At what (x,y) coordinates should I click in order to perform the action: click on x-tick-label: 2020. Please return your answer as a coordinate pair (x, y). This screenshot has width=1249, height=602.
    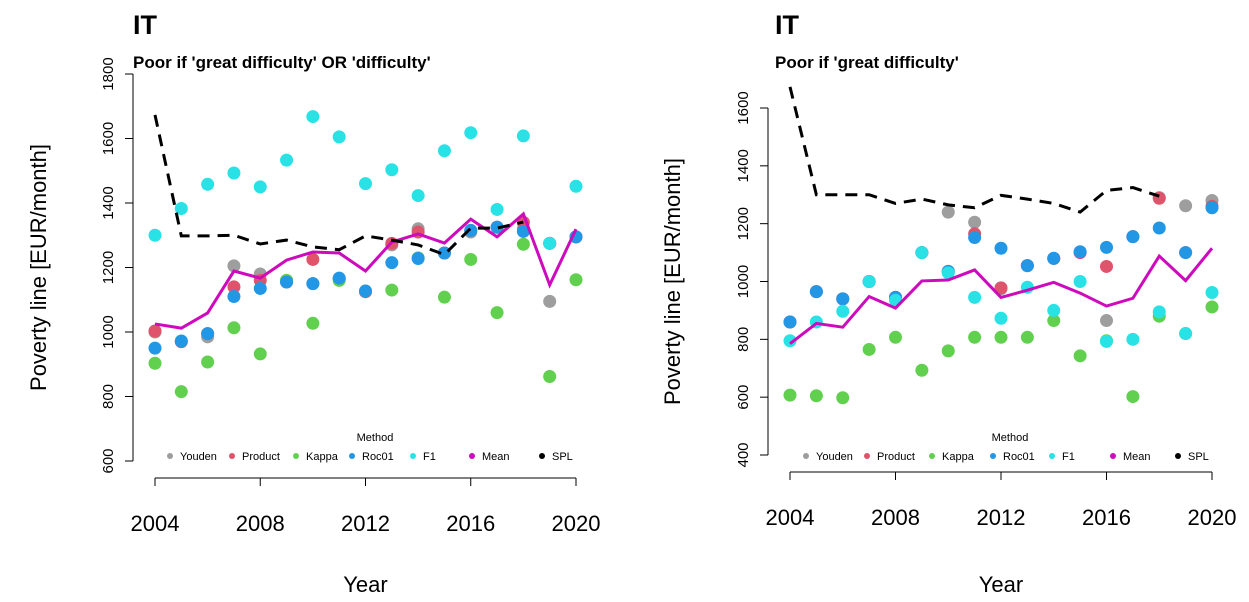
    Looking at the image, I should click on (1212, 517).